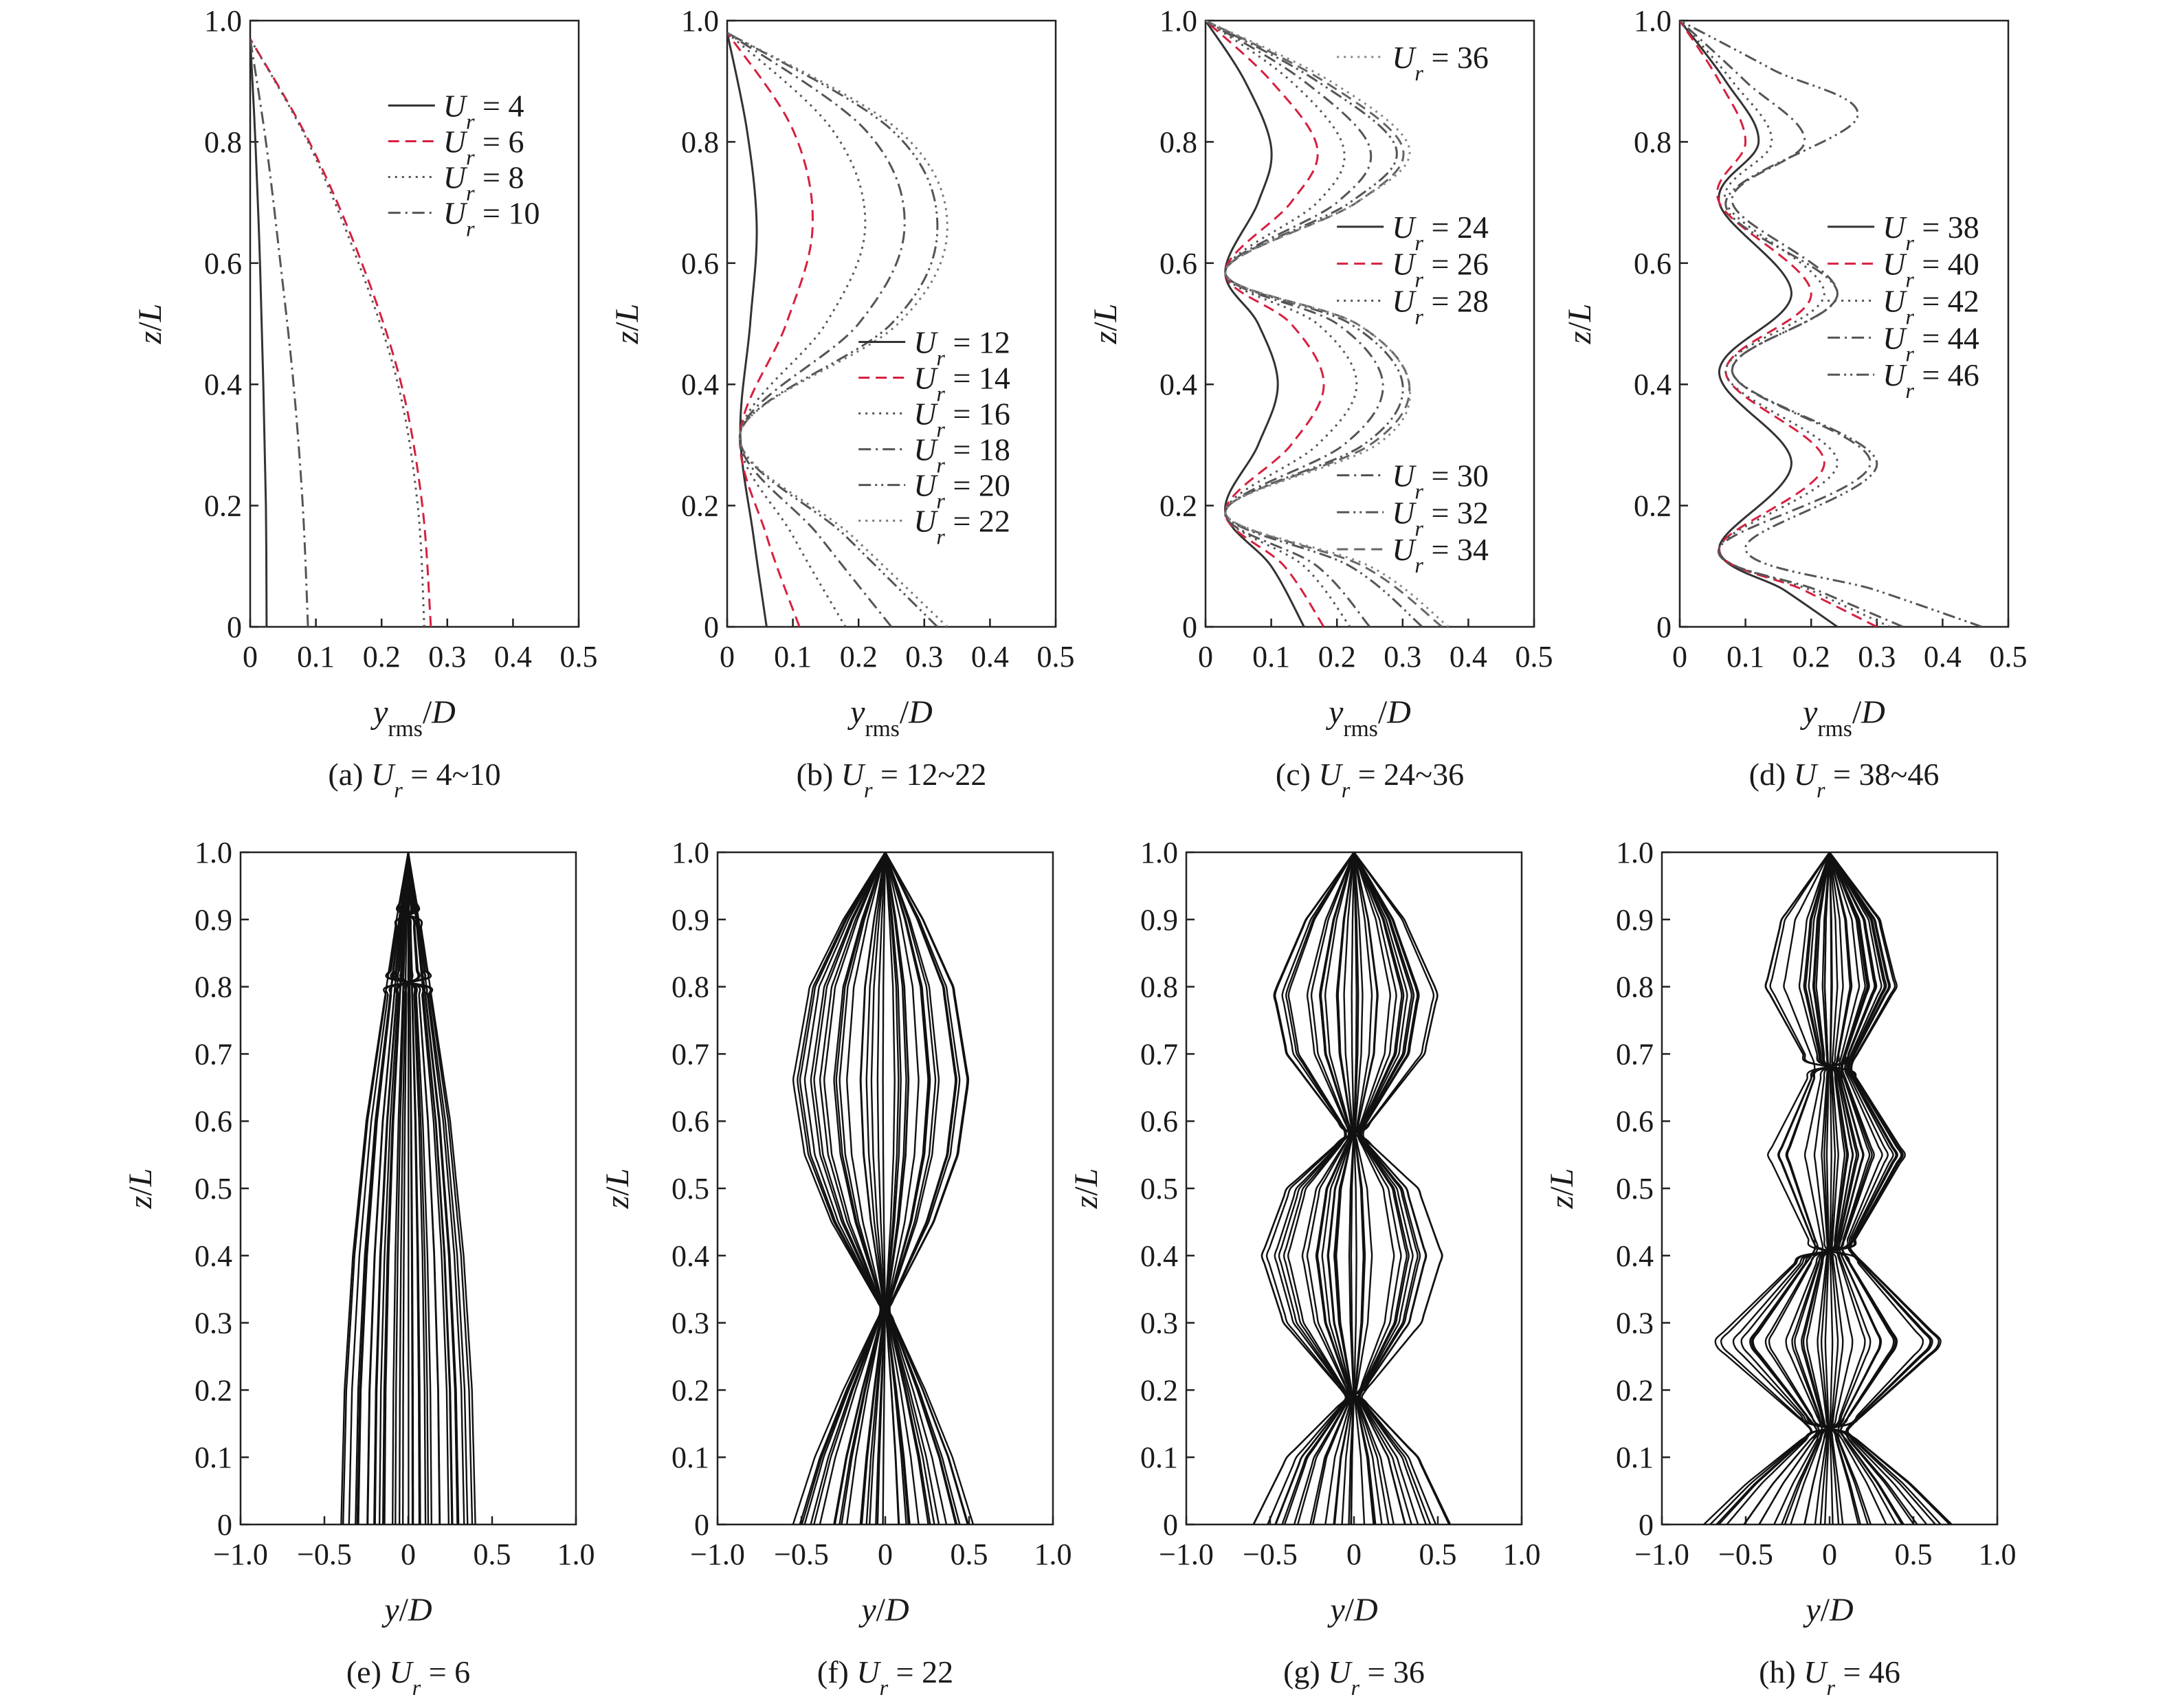 This screenshot has width=2165, height=1708. Describe the element at coordinates (1440, 62) in the screenshot. I see `legend-entry: Ur = 36` at that location.